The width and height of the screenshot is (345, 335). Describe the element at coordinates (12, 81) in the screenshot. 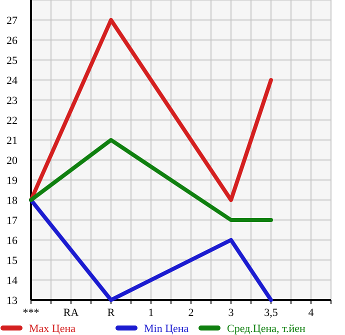

I see `y-tick-label: 24` at that location.